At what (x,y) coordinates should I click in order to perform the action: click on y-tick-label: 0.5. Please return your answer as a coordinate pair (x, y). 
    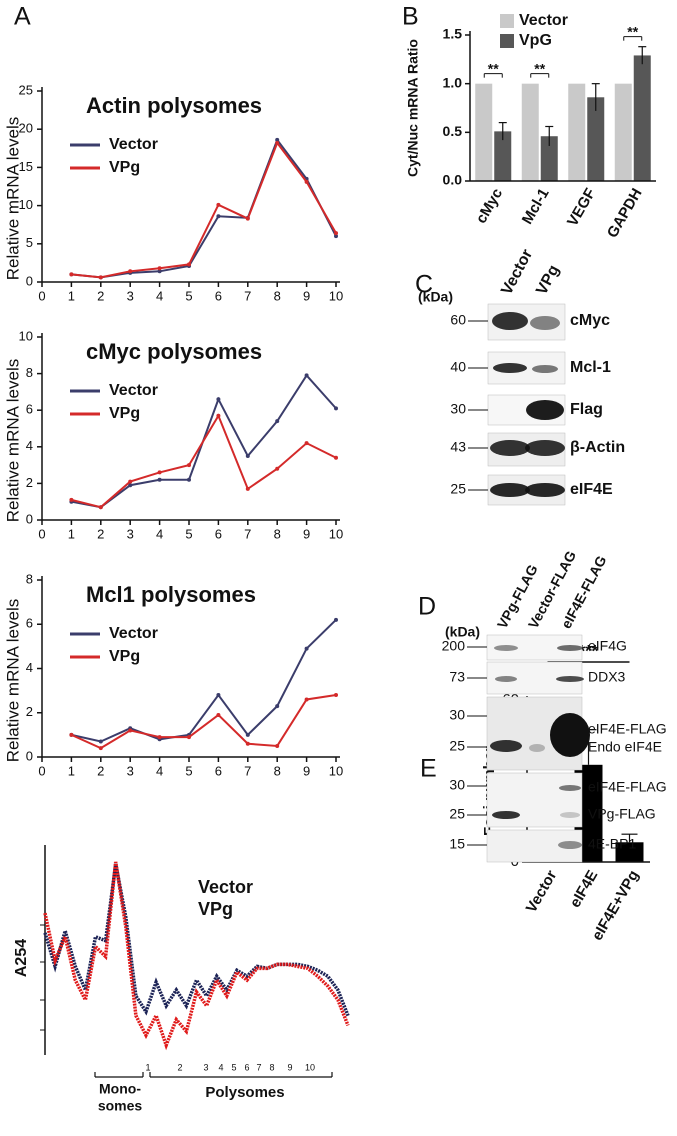
    Looking at the image, I should click on (453, 131).